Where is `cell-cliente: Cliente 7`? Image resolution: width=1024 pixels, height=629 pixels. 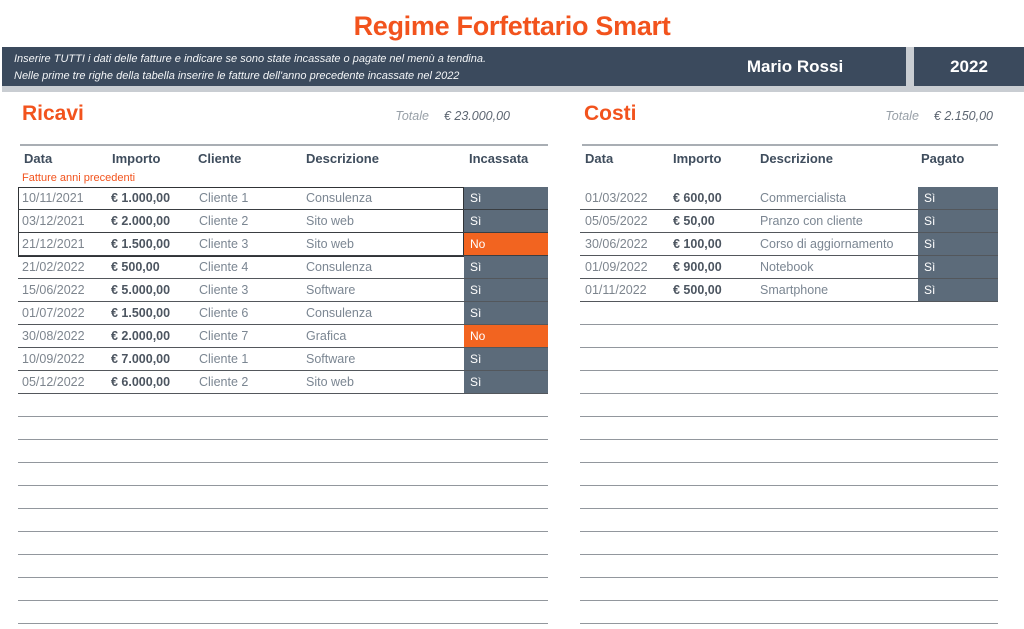 cell-cliente: Cliente 7 is located at coordinates (224, 336).